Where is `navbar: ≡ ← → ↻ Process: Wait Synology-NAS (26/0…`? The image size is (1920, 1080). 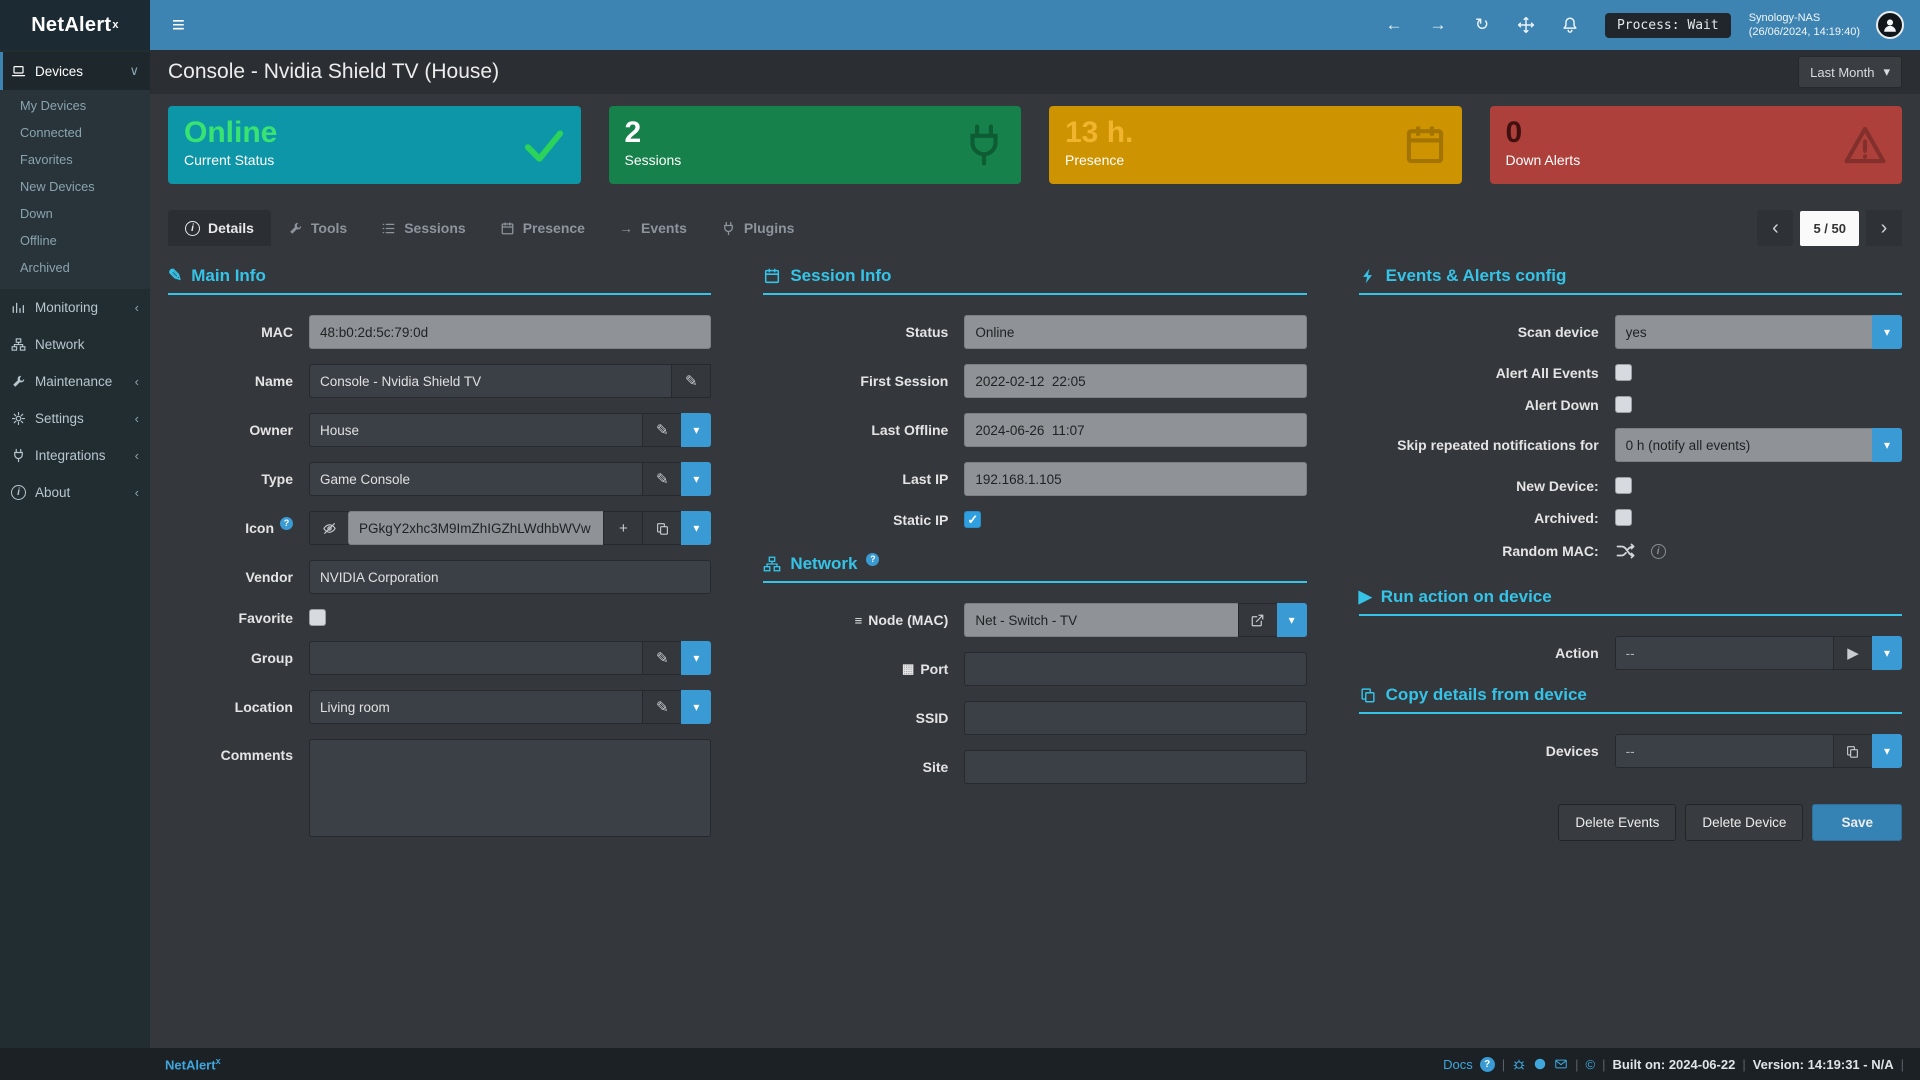
navbar: ≡ ← → ↻ Process: Wait Synology-NAS (26/0… is located at coordinates (1035, 25).